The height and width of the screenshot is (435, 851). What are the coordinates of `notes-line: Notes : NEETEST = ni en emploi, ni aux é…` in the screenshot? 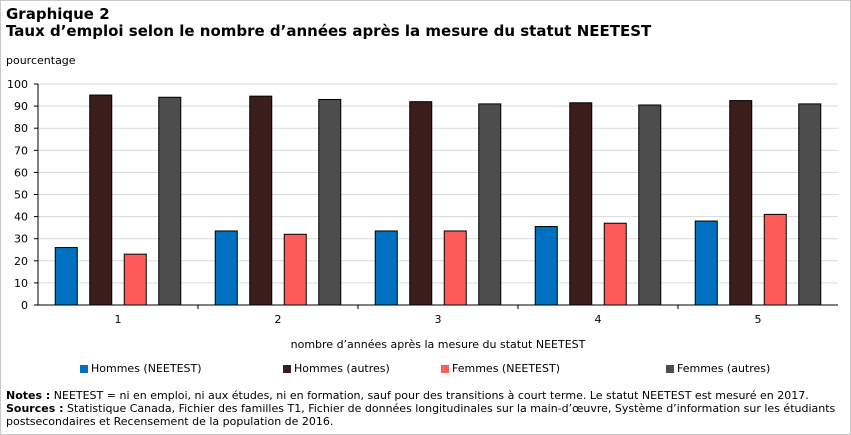 It's located at (426, 395).